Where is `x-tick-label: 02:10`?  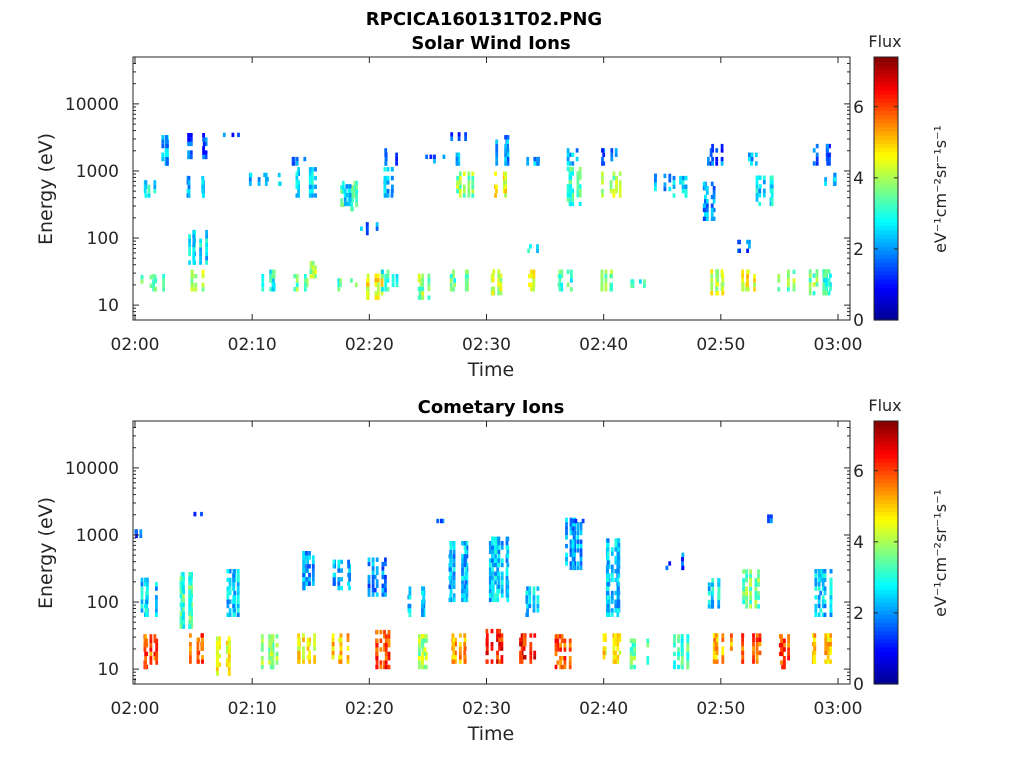 x-tick-label: 02:10 is located at coordinates (252, 709).